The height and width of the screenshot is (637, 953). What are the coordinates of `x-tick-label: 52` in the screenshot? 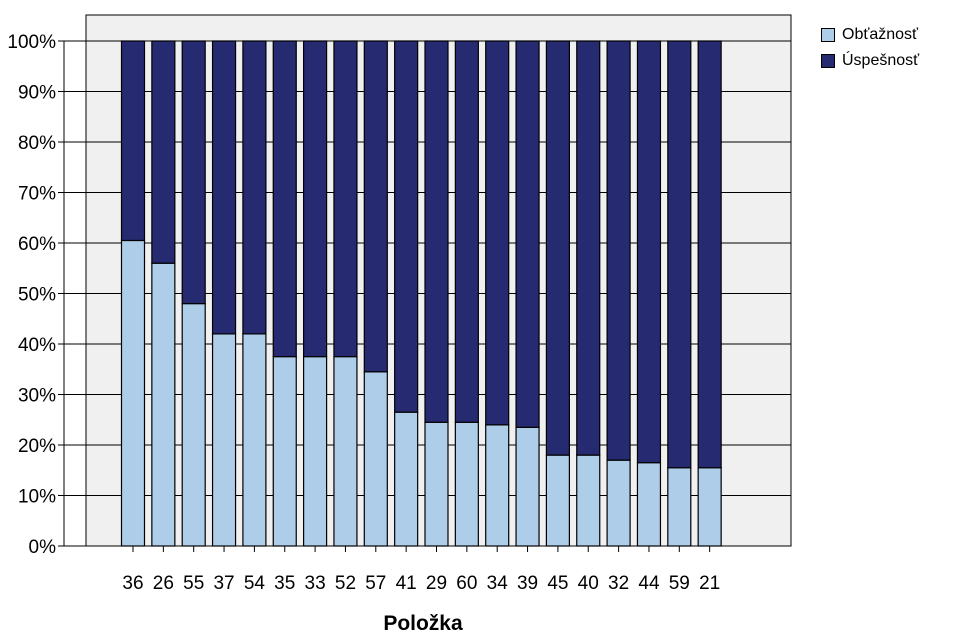 It's located at (345, 583).